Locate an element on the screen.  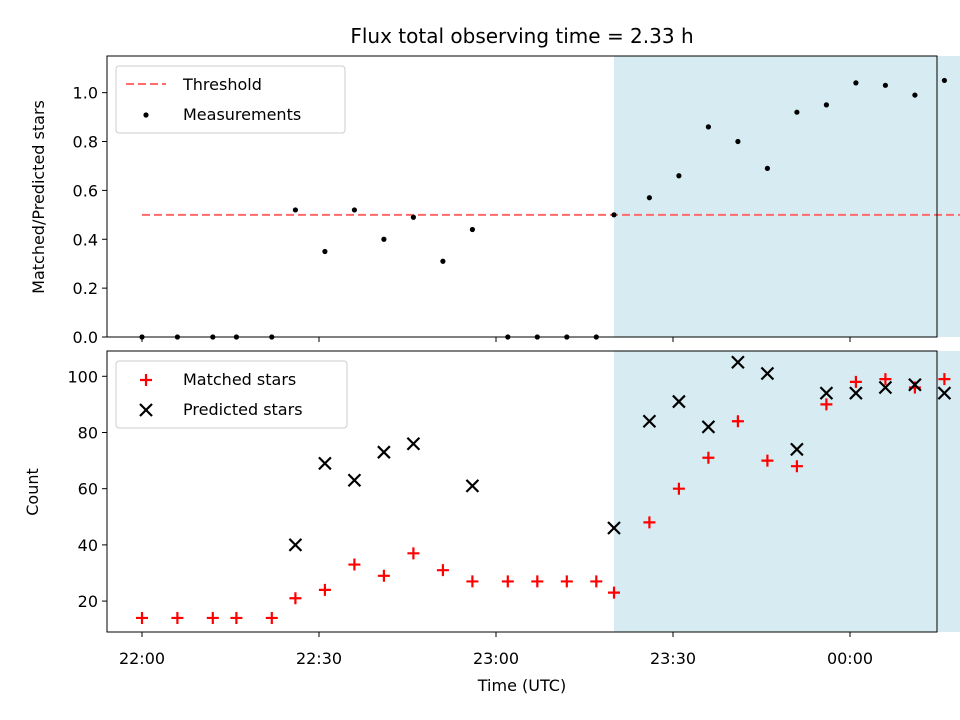
top-legend-box is located at coordinates (230, 99).